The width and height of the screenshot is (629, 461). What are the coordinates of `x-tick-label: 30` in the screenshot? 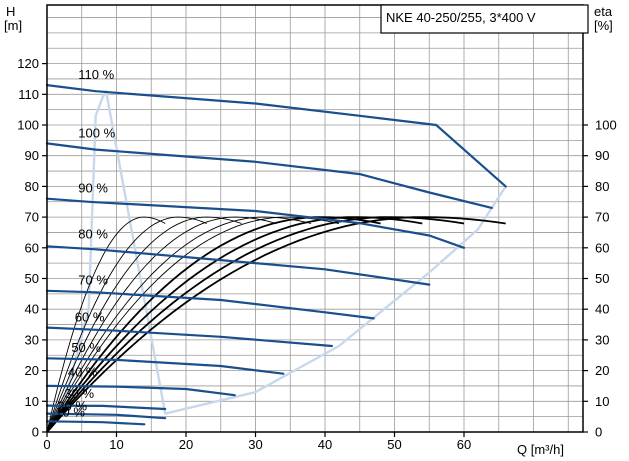 It's located at (255, 444).